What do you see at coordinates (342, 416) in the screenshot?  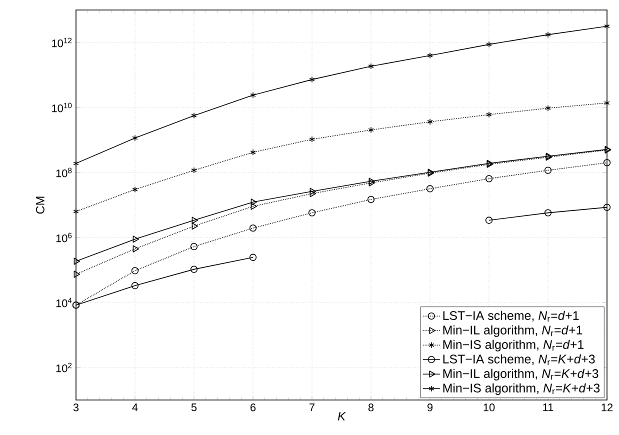 I see `x-axis-title: K` at bounding box center [342, 416].